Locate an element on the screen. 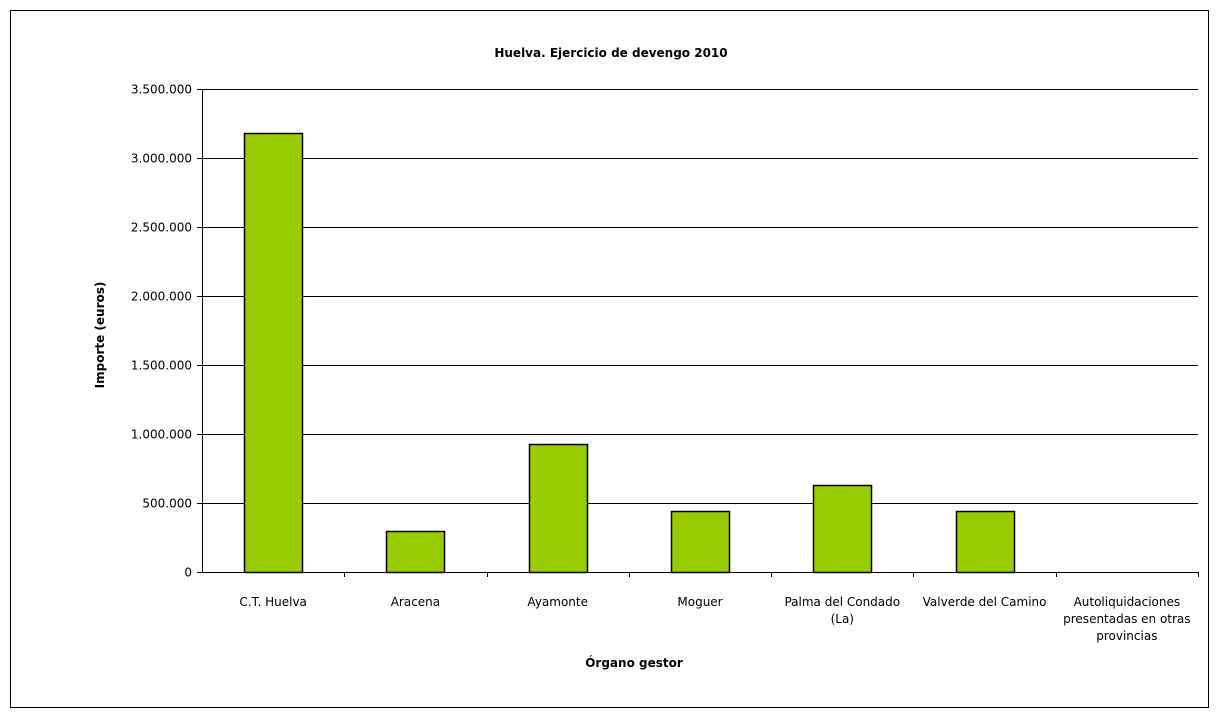 The height and width of the screenshot is (720, 1221). y-axis-title: Importe (euros) is located at coordinates (100, 335).